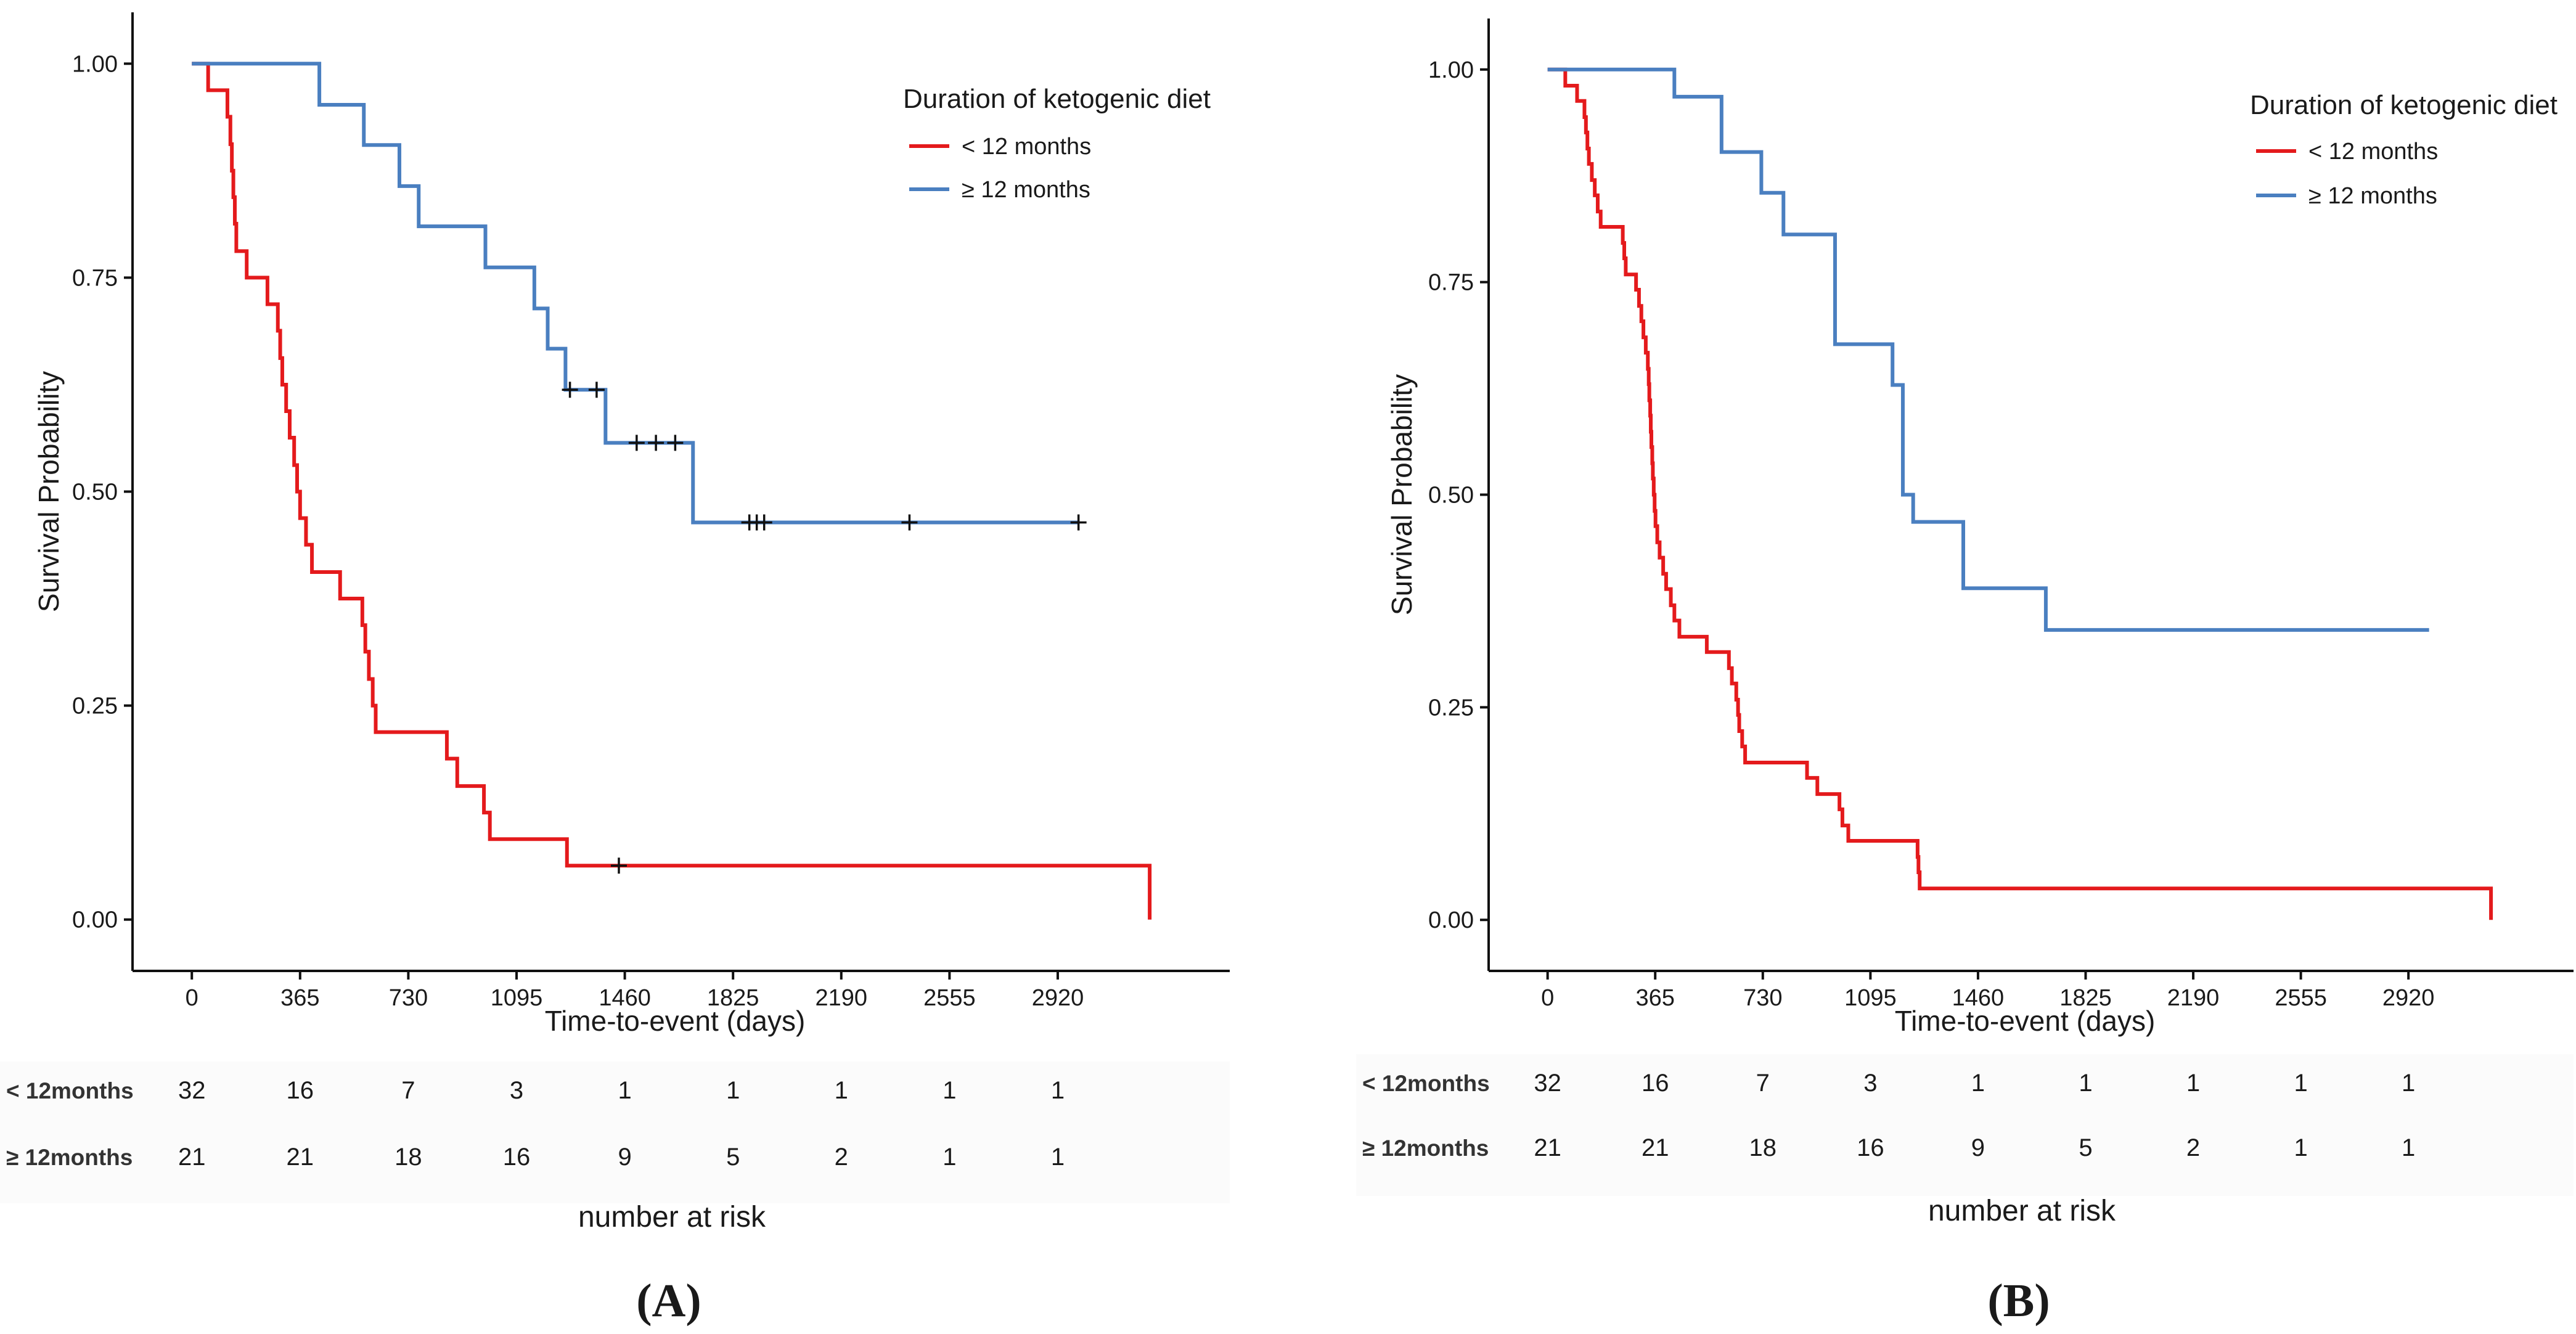 This screenshot has height=1334, width=2576. What do you see at coordinates (1402, 494) in the screenshot?
I see `y-axis-title: Survival Probability` at bounding box center [1402, 494].